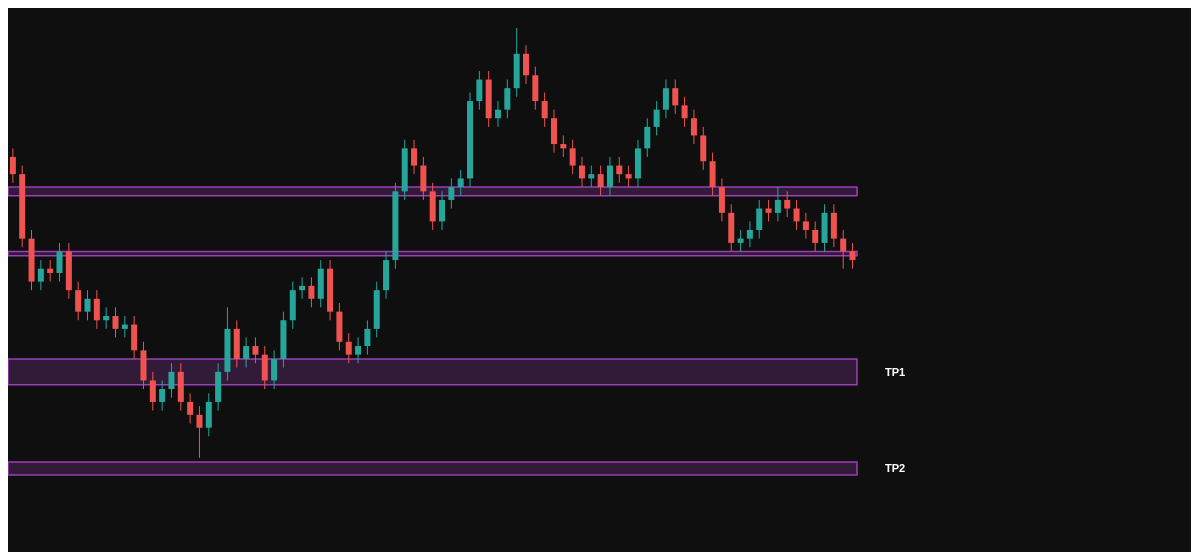 The height and width of the screenshot is (560, 1199). I want to click on band-label: TP1, so click(895, 371).